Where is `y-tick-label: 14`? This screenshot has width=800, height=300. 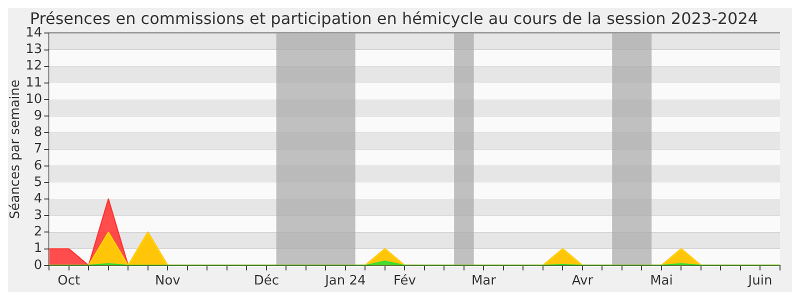
y-tick-label: 14 is located at coordinates (34, 33).